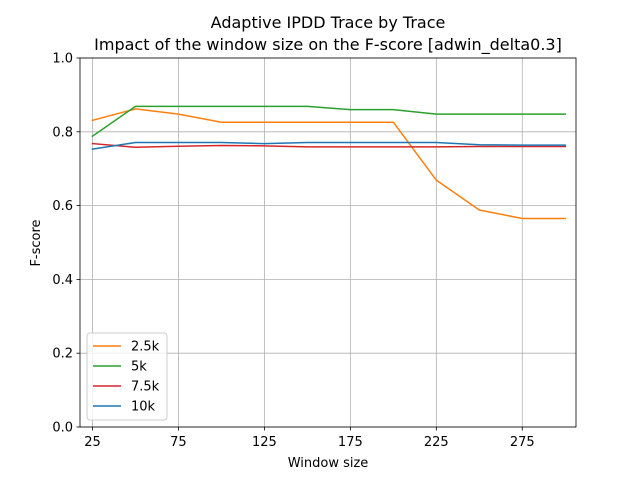 The image size is (640, 480). What do you see at coordinates (522, 442) in the screenshot?
I see `x-tick-label: 275` at bounding box center [522, 442].